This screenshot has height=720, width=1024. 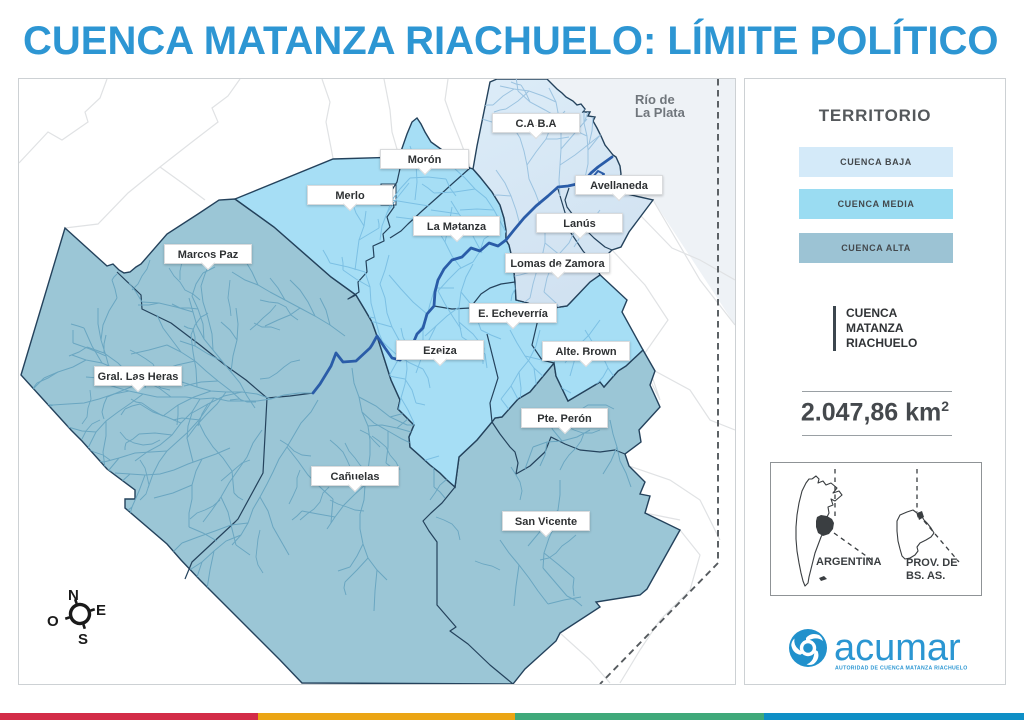 What do you see at coordinates (101, 610) in the screenshot?
I see `svg-text: E` at bounding box center [101, 610].